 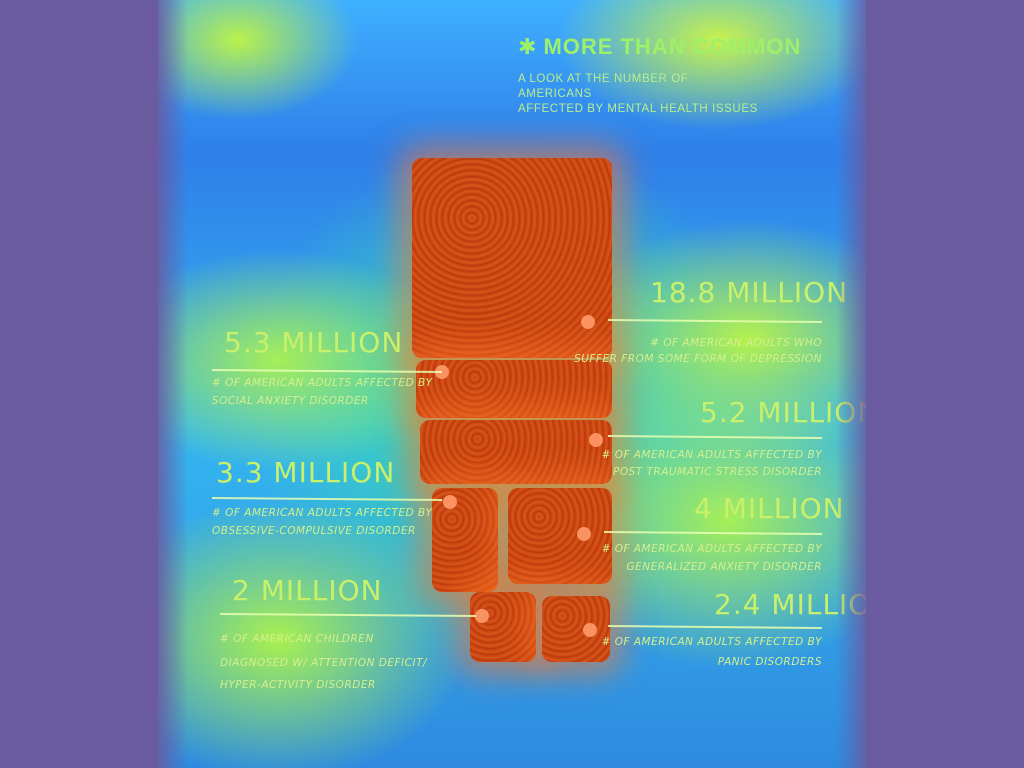 What do you see at coordinates (322, 383) in the screenshot?
I see `stat-desc-social-anxiety-disorder-line1: # OF AMERICAN ADULTS AFFECTED BY` at bounding box center [322, 383].